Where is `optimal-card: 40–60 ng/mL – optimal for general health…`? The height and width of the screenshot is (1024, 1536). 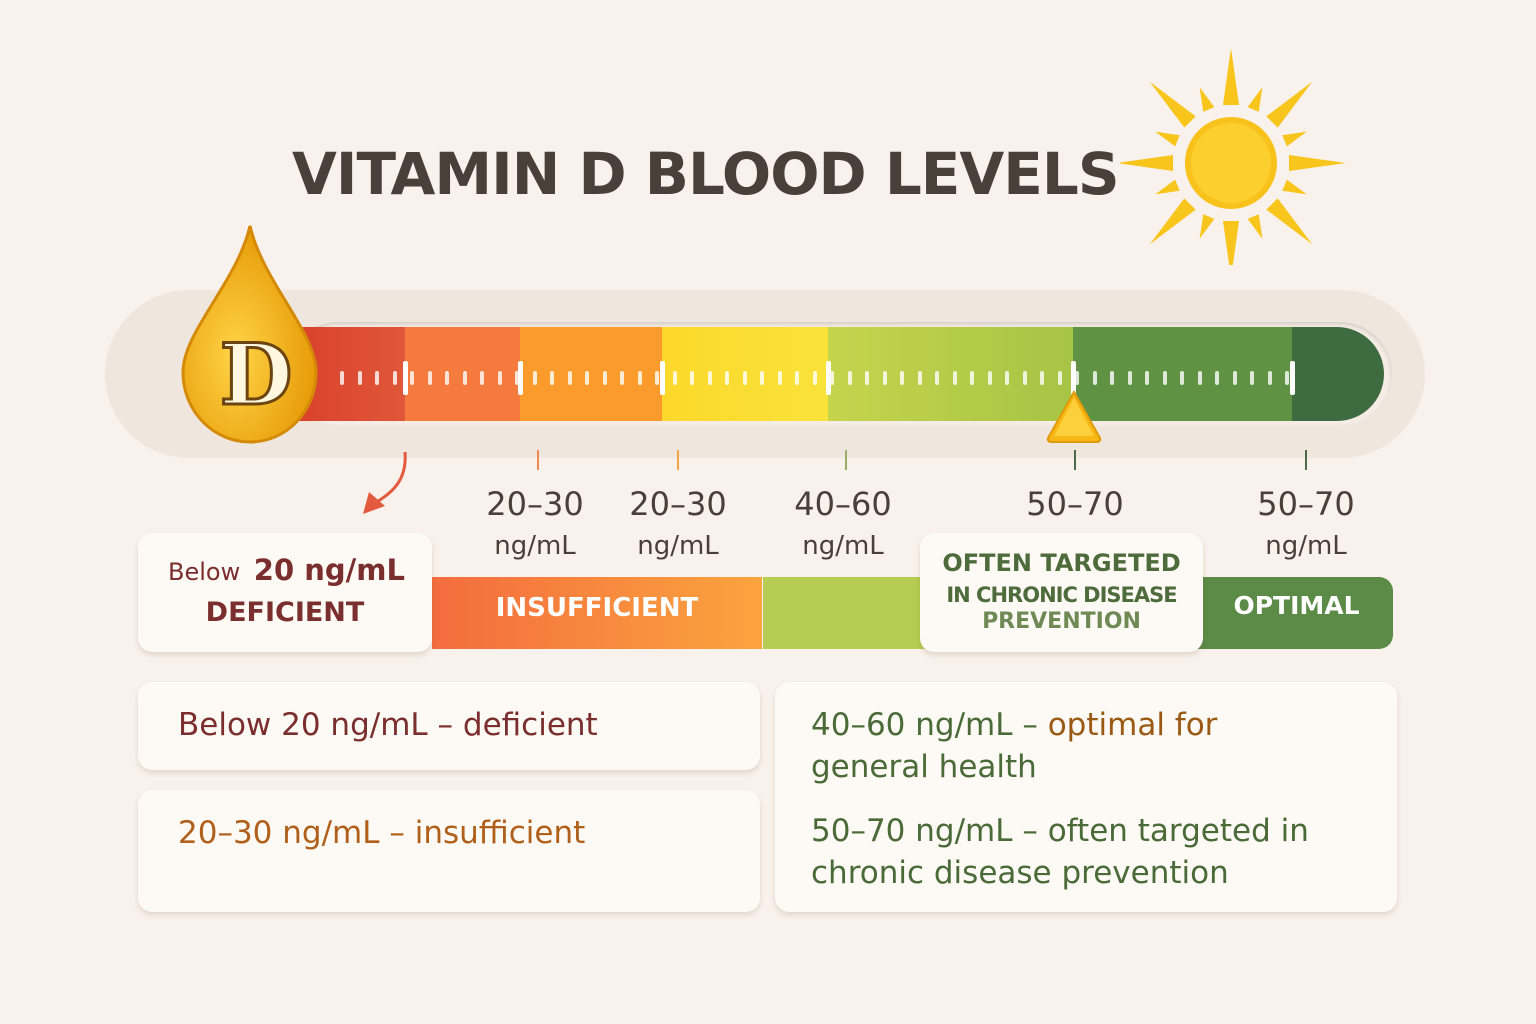 optimal-card: 40–60 ng/mL – optimal for general health… is located at coordinates (1086, 797).